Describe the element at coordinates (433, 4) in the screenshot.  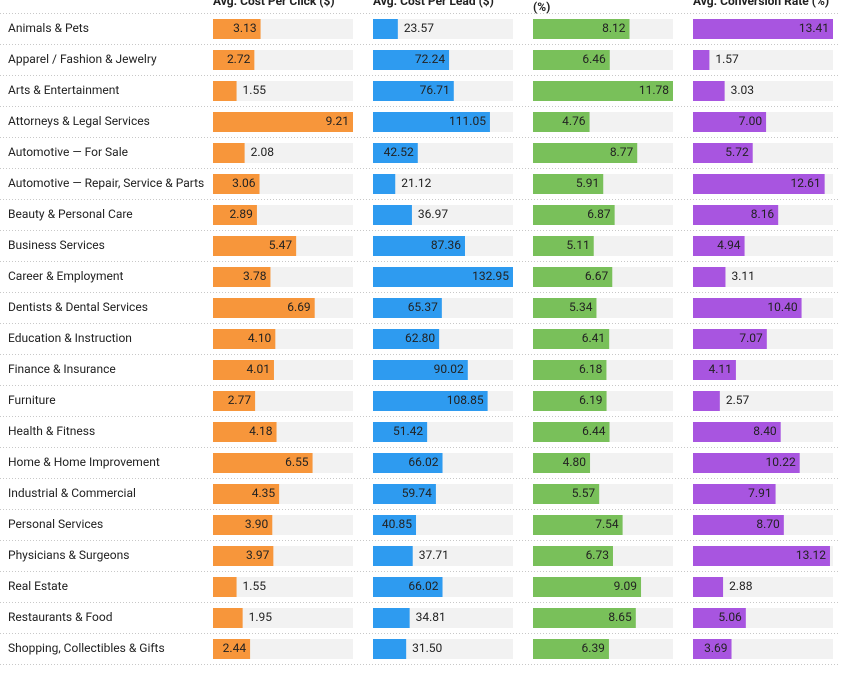
I see `column-header: Avg. Cost Per Lead ($)` at that location.